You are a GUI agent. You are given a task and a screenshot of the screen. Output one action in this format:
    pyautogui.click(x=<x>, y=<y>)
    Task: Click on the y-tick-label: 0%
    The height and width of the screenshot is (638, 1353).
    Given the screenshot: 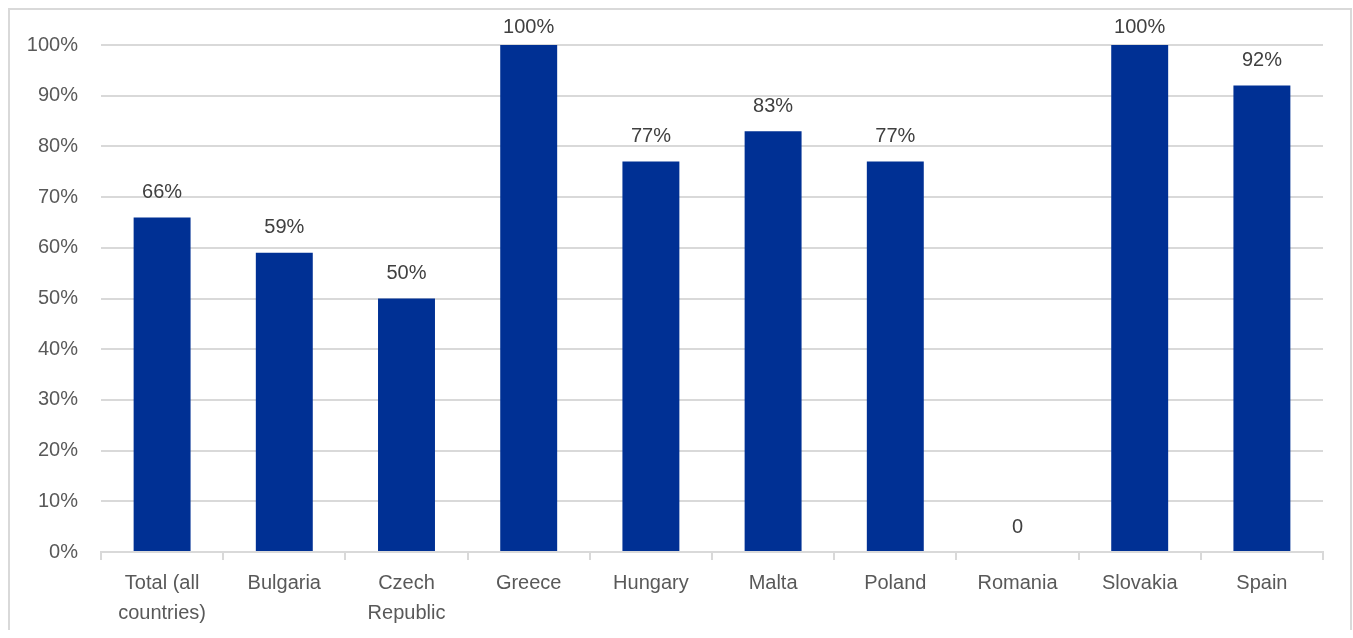 What is the action you would take?
    pyautogui.click(x=64, y=550)
    